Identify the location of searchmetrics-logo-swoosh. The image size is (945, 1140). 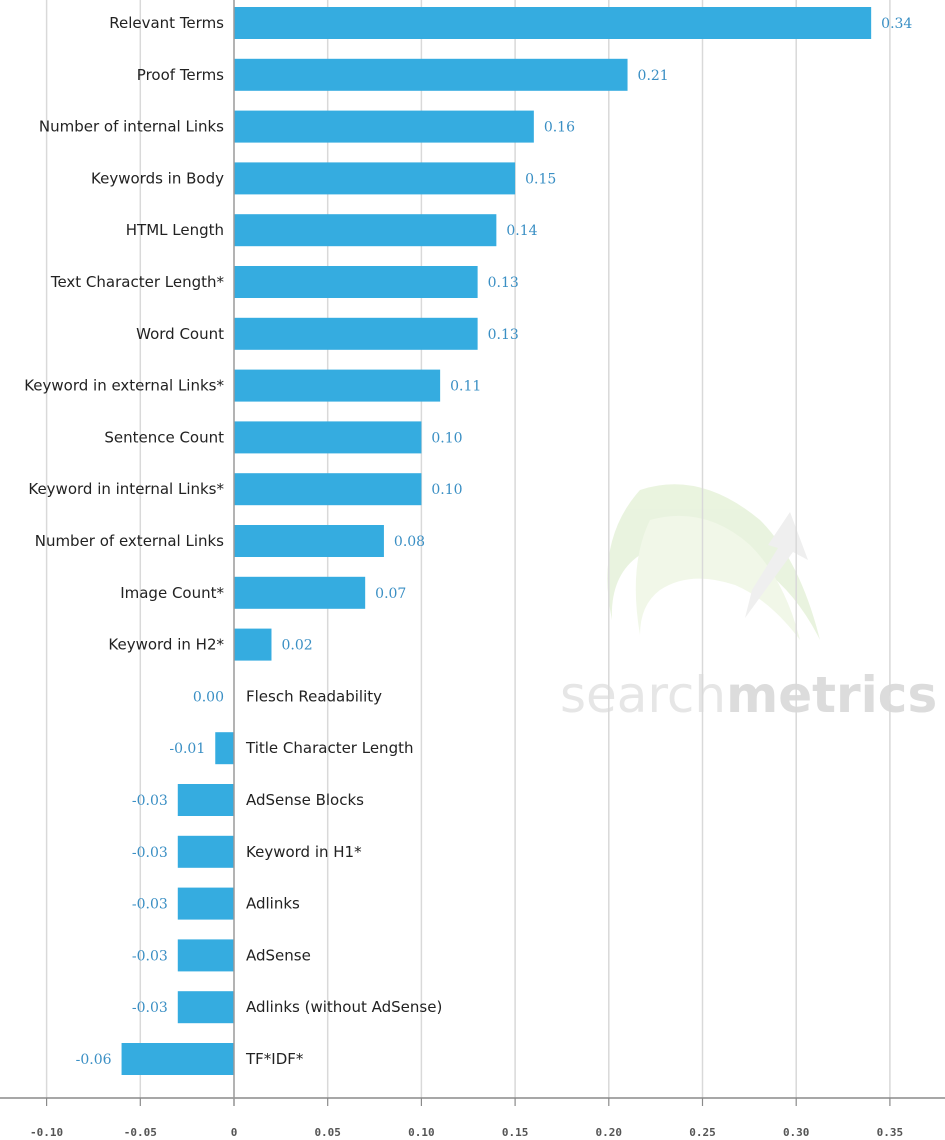
(713, 562).